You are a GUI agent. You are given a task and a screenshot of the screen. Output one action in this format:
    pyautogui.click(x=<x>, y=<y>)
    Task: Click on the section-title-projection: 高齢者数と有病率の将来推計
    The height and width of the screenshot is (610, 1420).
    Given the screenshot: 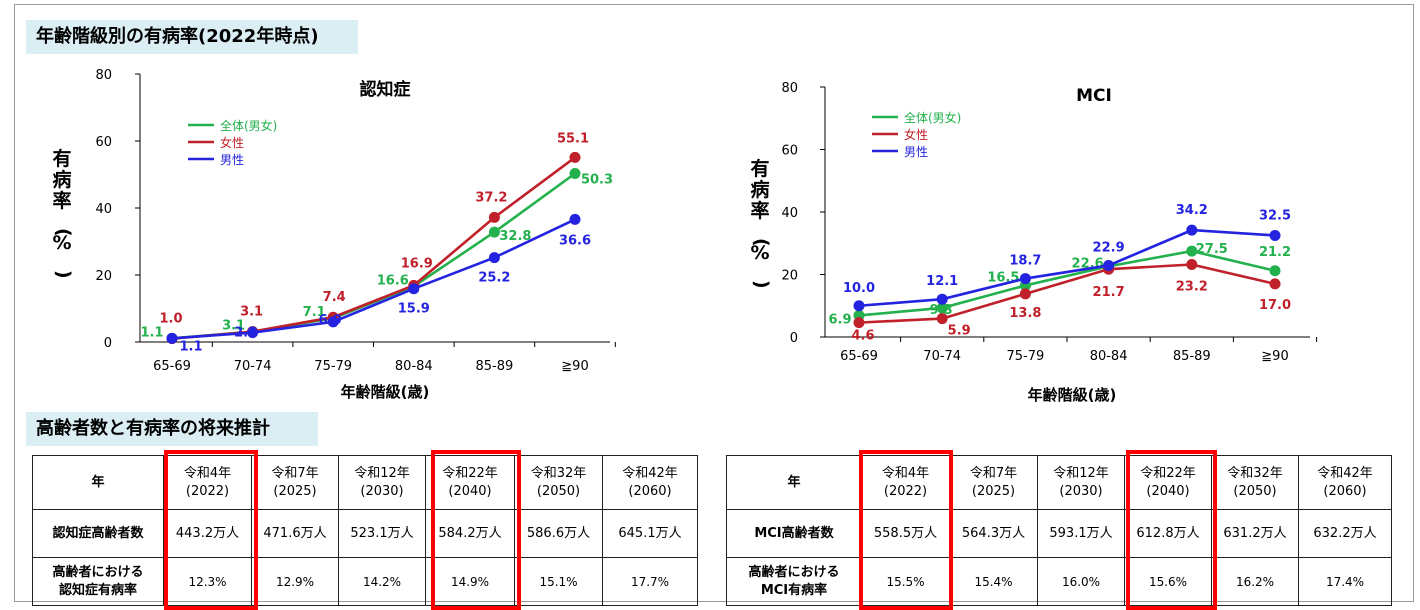 What is the action you would take?
    pyautogui.click(x=172, y=429)
    